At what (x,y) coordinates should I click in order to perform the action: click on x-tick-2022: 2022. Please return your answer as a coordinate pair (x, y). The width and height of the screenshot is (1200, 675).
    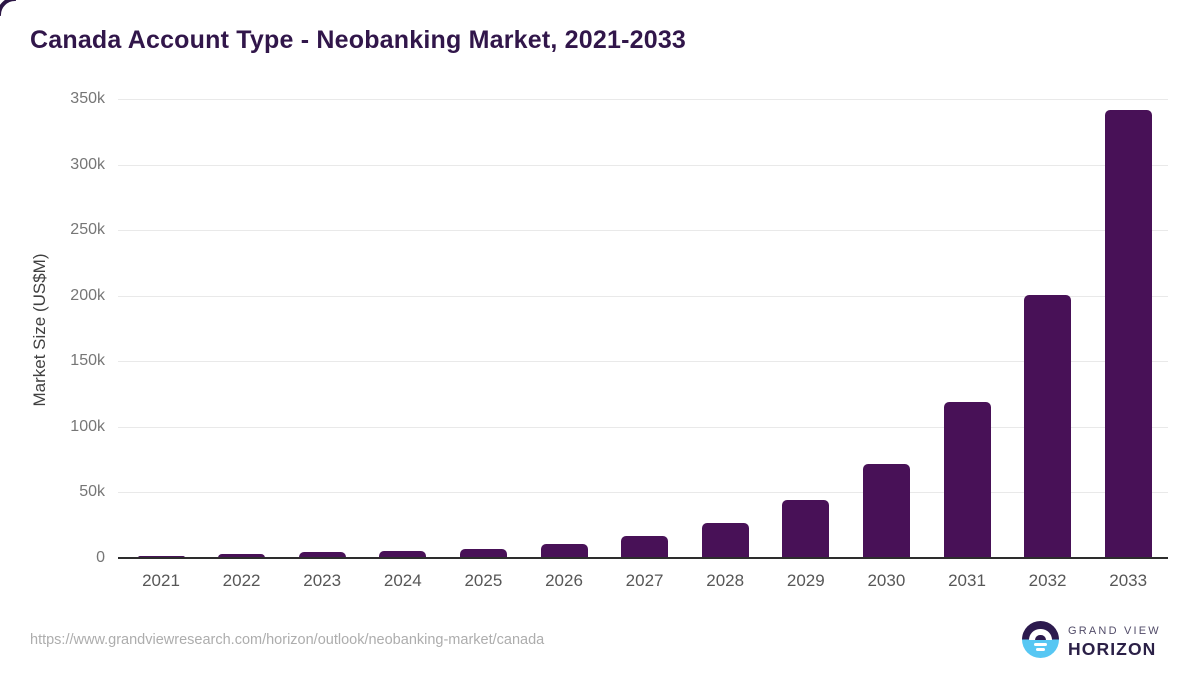
    Looking at the image, I should click on (241, 580).